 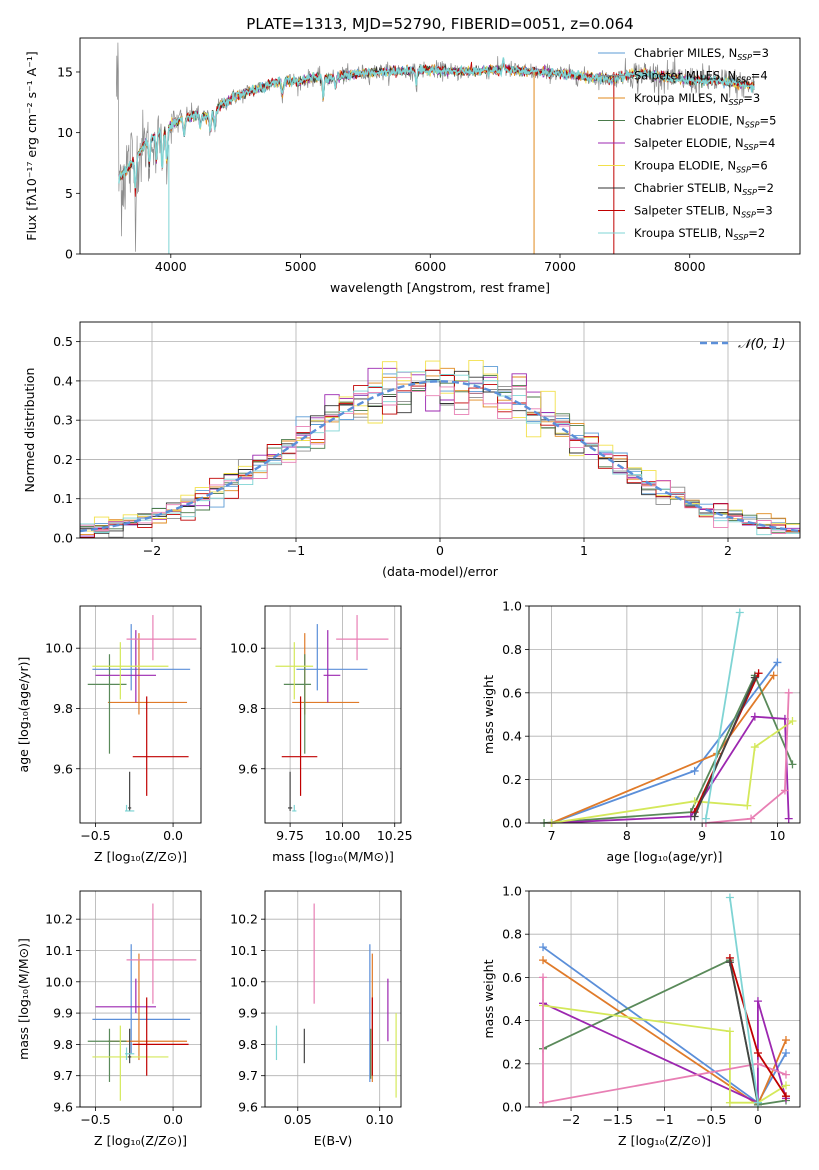 What do you see at coordinates (705, 122) in the screenshot?
I see `legend-label: Chabrier ELODIE, NSSP=5` at bounding box center [705, 122].